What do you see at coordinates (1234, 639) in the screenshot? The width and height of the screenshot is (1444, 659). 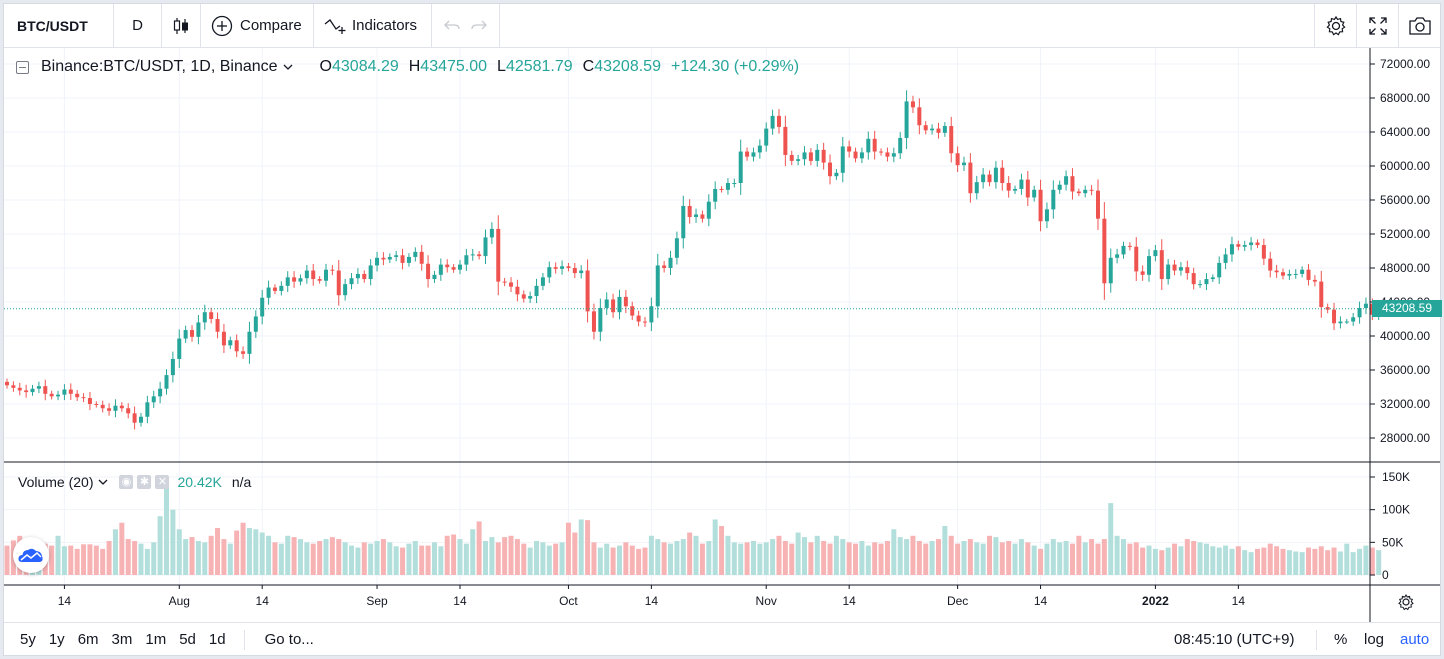 I see `clock-label: 08:45:10 (UTC+9)` at bounding box center [1234, 639].